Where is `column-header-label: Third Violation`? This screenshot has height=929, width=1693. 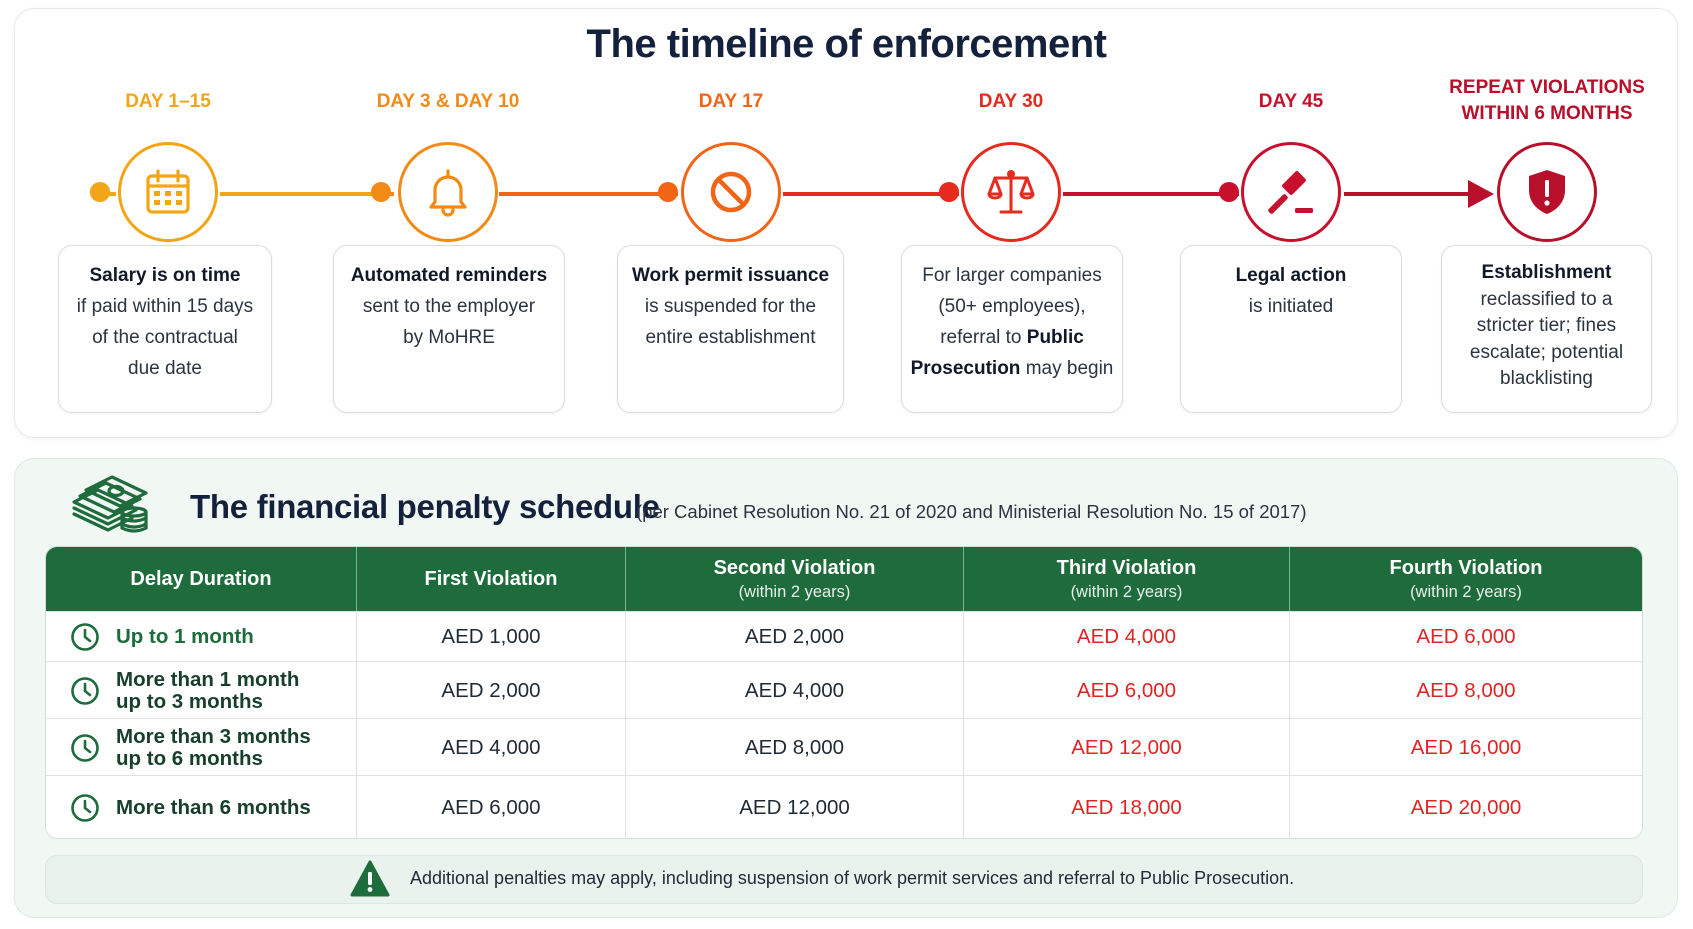 column-header-label: Third Violation is located at coordinates (1126, 567).